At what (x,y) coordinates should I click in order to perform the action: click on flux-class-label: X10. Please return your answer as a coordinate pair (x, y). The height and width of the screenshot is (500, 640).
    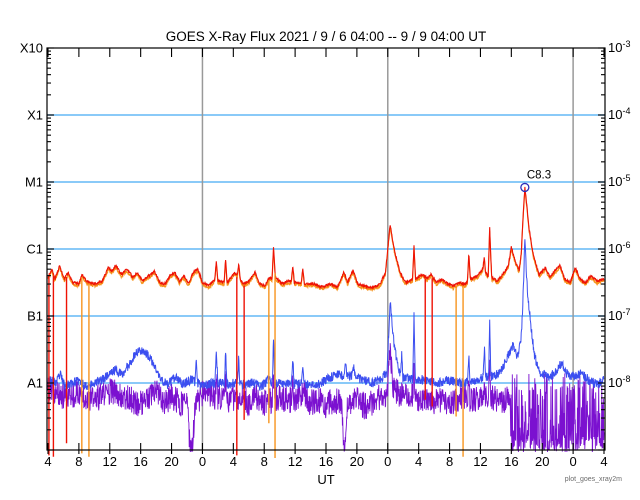
    Looking at the image, I should click on (31, 48).